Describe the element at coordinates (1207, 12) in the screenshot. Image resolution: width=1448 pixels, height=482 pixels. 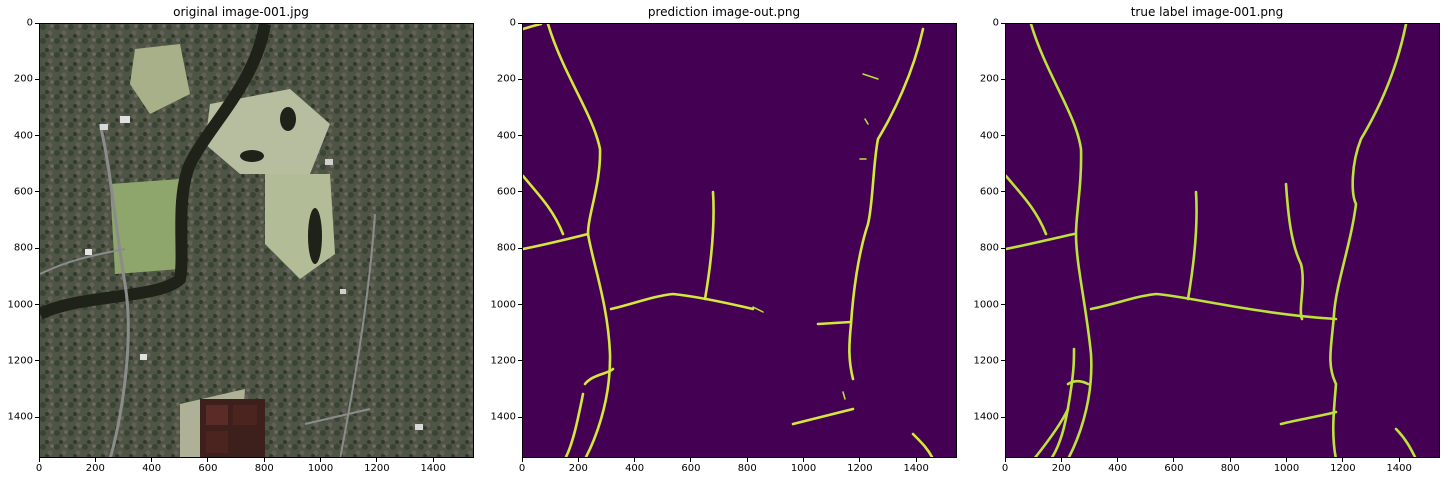
I see `panel-title: true label image-001.png` at that location.